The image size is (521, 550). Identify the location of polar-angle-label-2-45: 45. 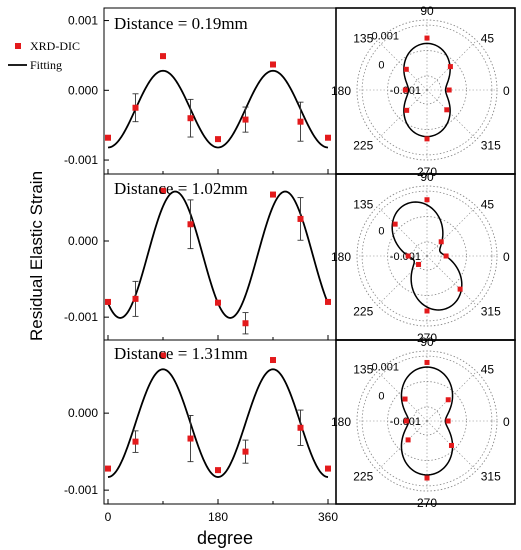
(488, 205).